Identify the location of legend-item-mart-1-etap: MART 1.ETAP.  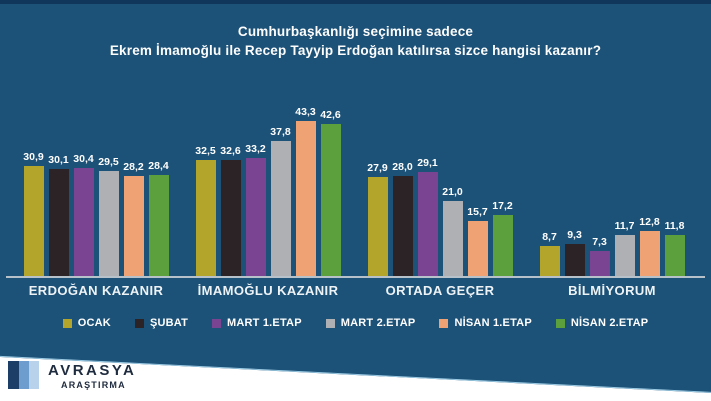
(257, 323).